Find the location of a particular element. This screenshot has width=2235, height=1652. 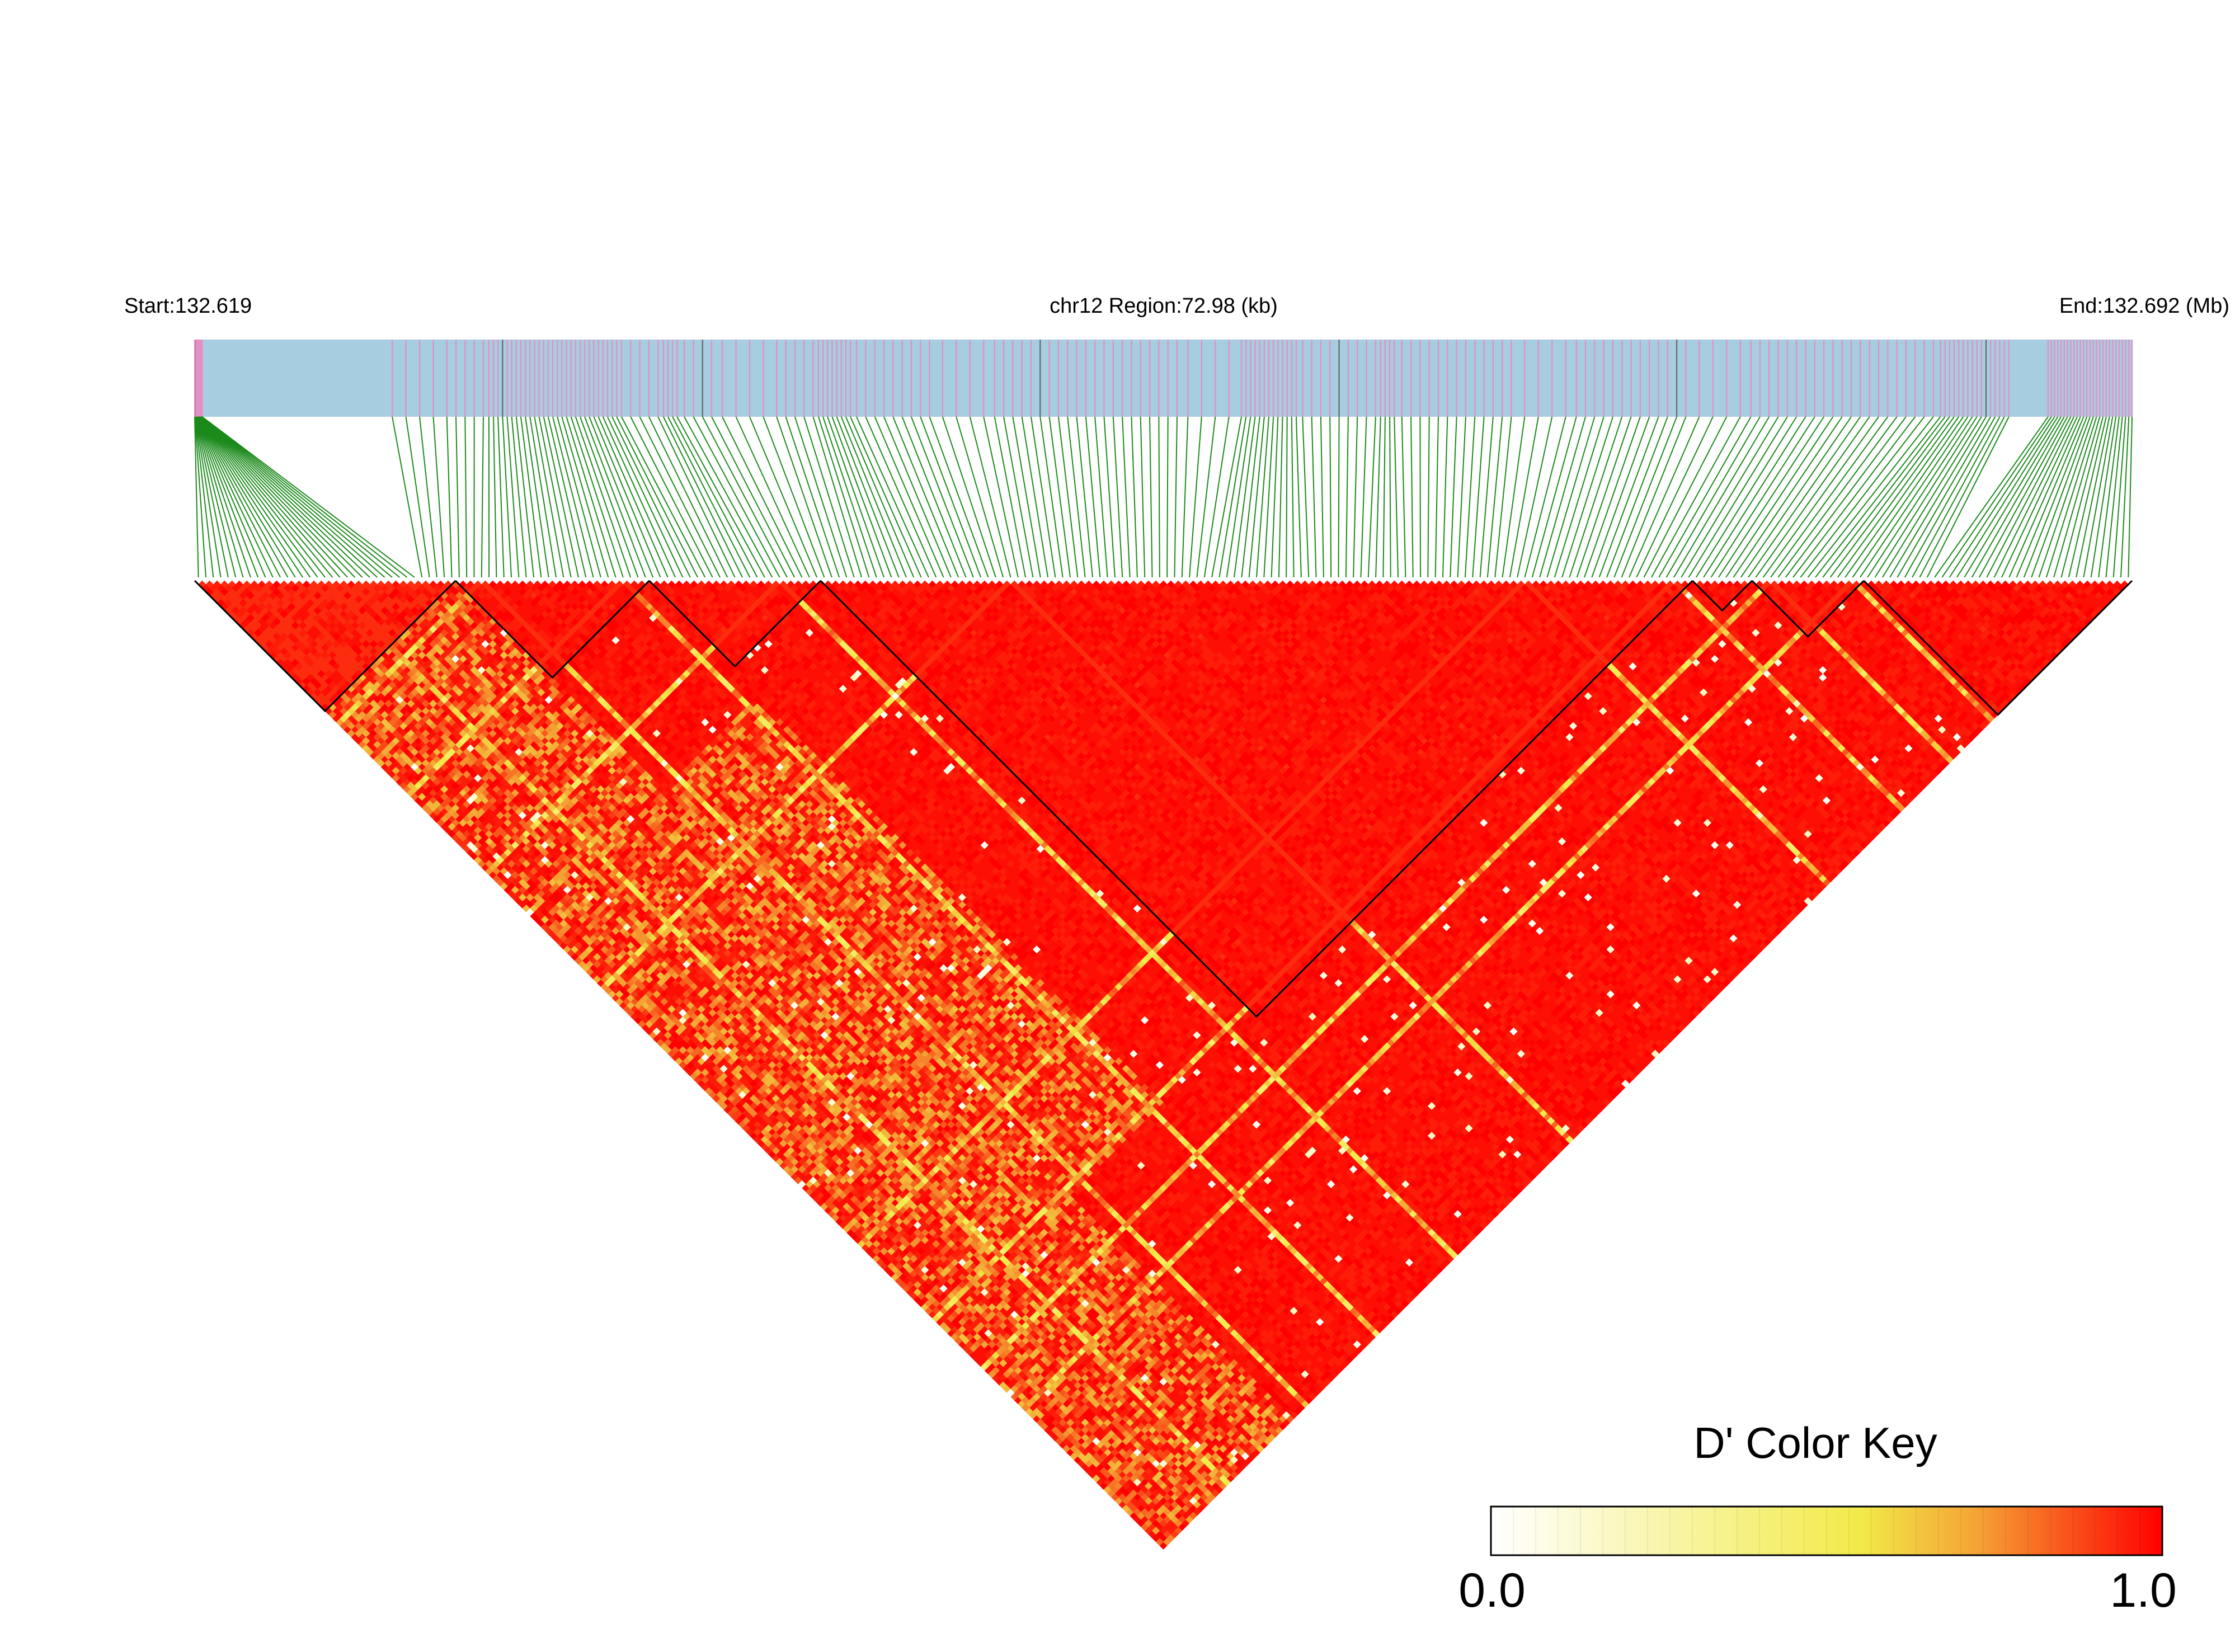

color-key: D' Color Key 0.0 1.0 is located at coordinates (1817, 1518).